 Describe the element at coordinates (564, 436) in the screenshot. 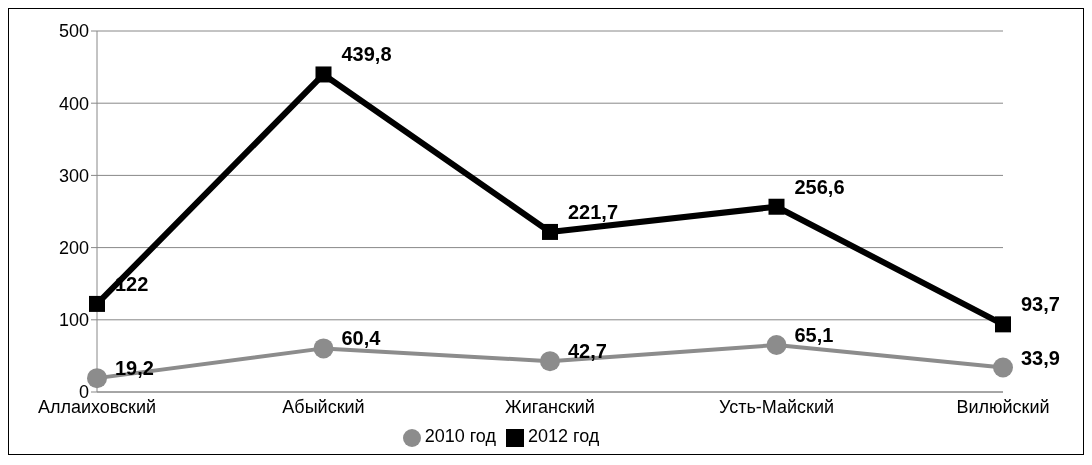

I see `legend-label: 2012 год` at that location.